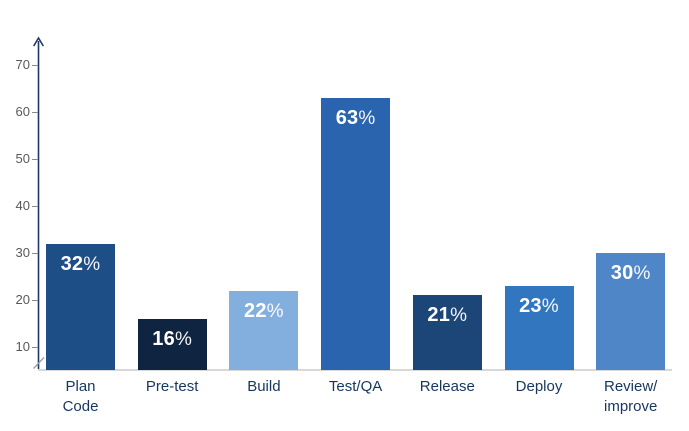  I want to click on x-label-test-qa: Test/QA, so click(355, 386).